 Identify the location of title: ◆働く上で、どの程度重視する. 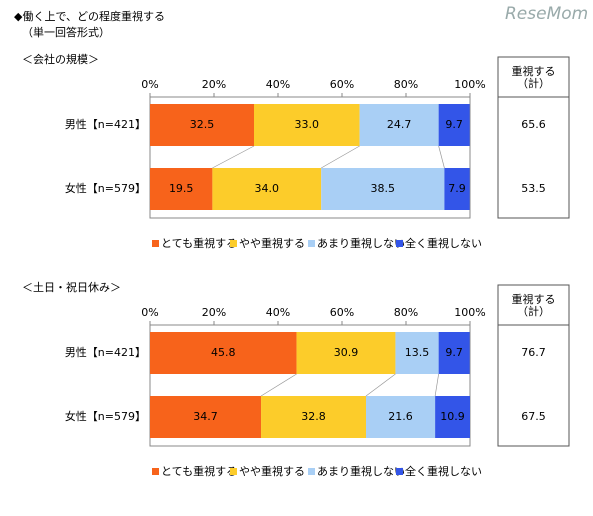
(89, 16).